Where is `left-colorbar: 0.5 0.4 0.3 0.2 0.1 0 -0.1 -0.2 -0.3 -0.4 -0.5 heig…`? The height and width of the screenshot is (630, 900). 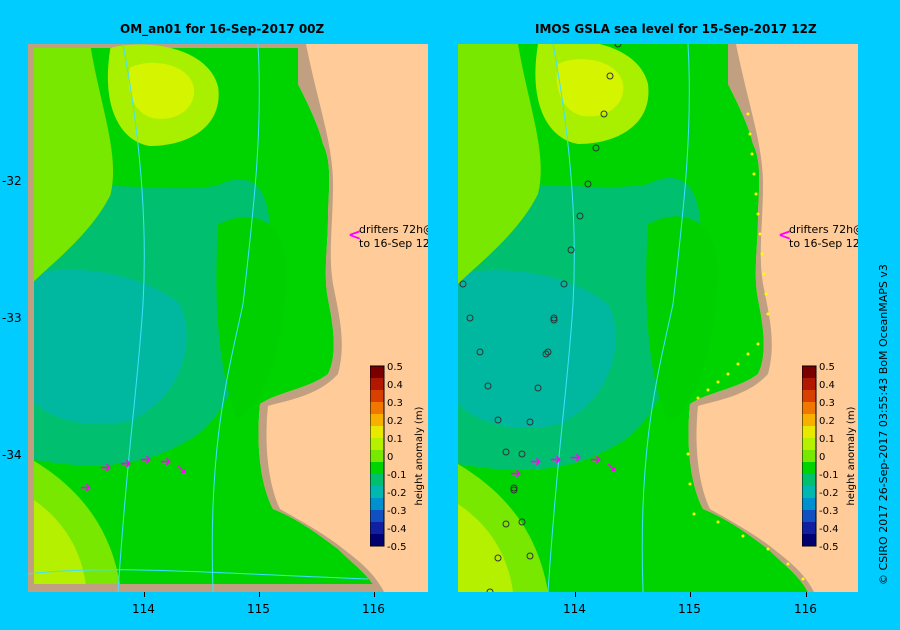
left-colorbar: 0.5 0.4 0.3 0.2 0.1 0 -0.1 -0.2 -0.3 -0.4 -0.5 heig… is located at coordinates (397, 457).